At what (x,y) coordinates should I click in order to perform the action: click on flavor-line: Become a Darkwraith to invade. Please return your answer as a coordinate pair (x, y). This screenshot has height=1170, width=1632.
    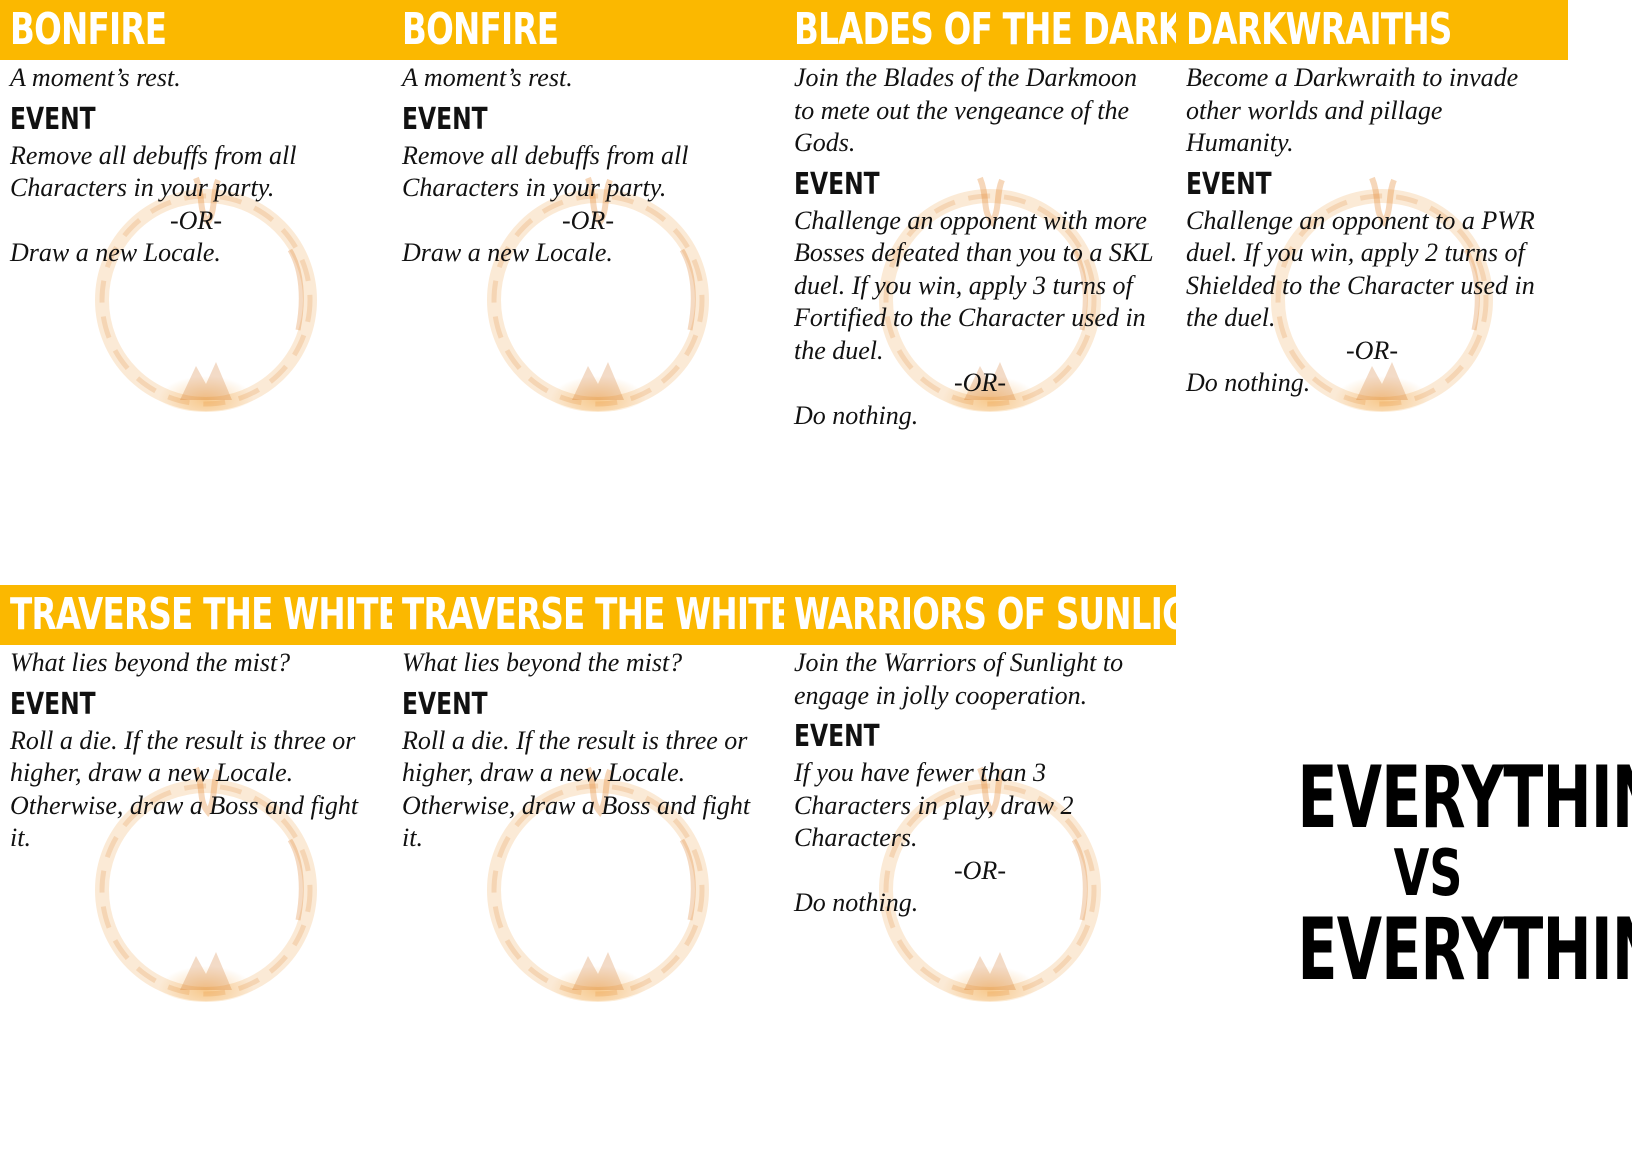
    Looking at the image, I should click on (1352, 77).